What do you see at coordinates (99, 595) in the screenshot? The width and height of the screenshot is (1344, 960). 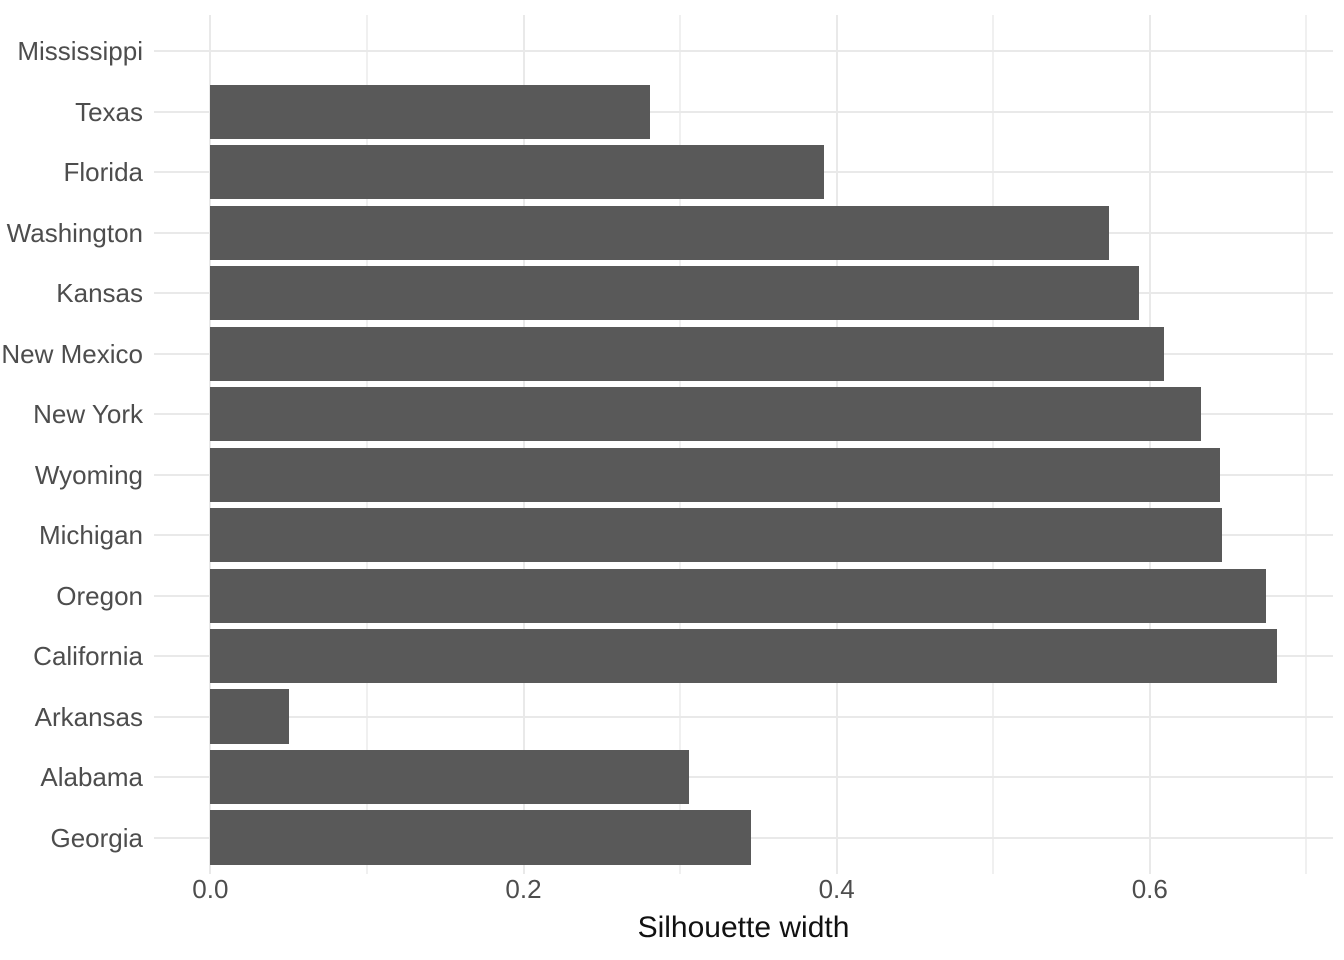 I see `y-axis-label: Oregon` at bounding box center [99, 595].